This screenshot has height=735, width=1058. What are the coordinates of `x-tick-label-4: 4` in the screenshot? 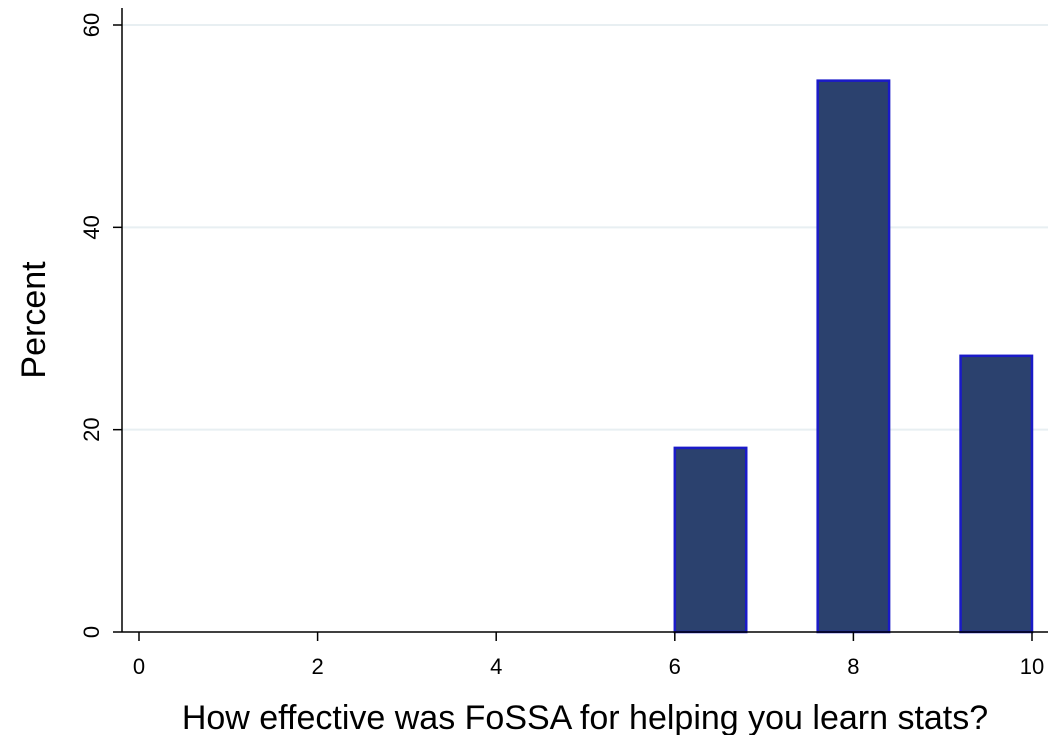 It's located at (496, 666).